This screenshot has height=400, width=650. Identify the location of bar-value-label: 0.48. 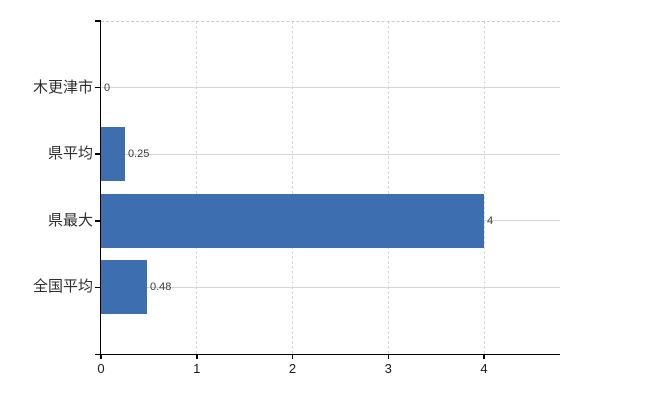
(160, 287).